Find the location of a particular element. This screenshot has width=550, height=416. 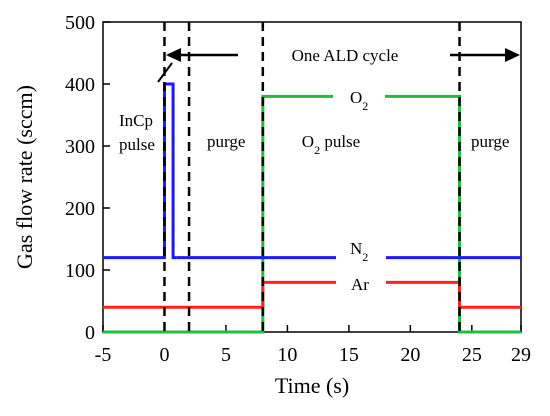

o2-pulse-label: O2 pulse is located at coordinates (331, 144).